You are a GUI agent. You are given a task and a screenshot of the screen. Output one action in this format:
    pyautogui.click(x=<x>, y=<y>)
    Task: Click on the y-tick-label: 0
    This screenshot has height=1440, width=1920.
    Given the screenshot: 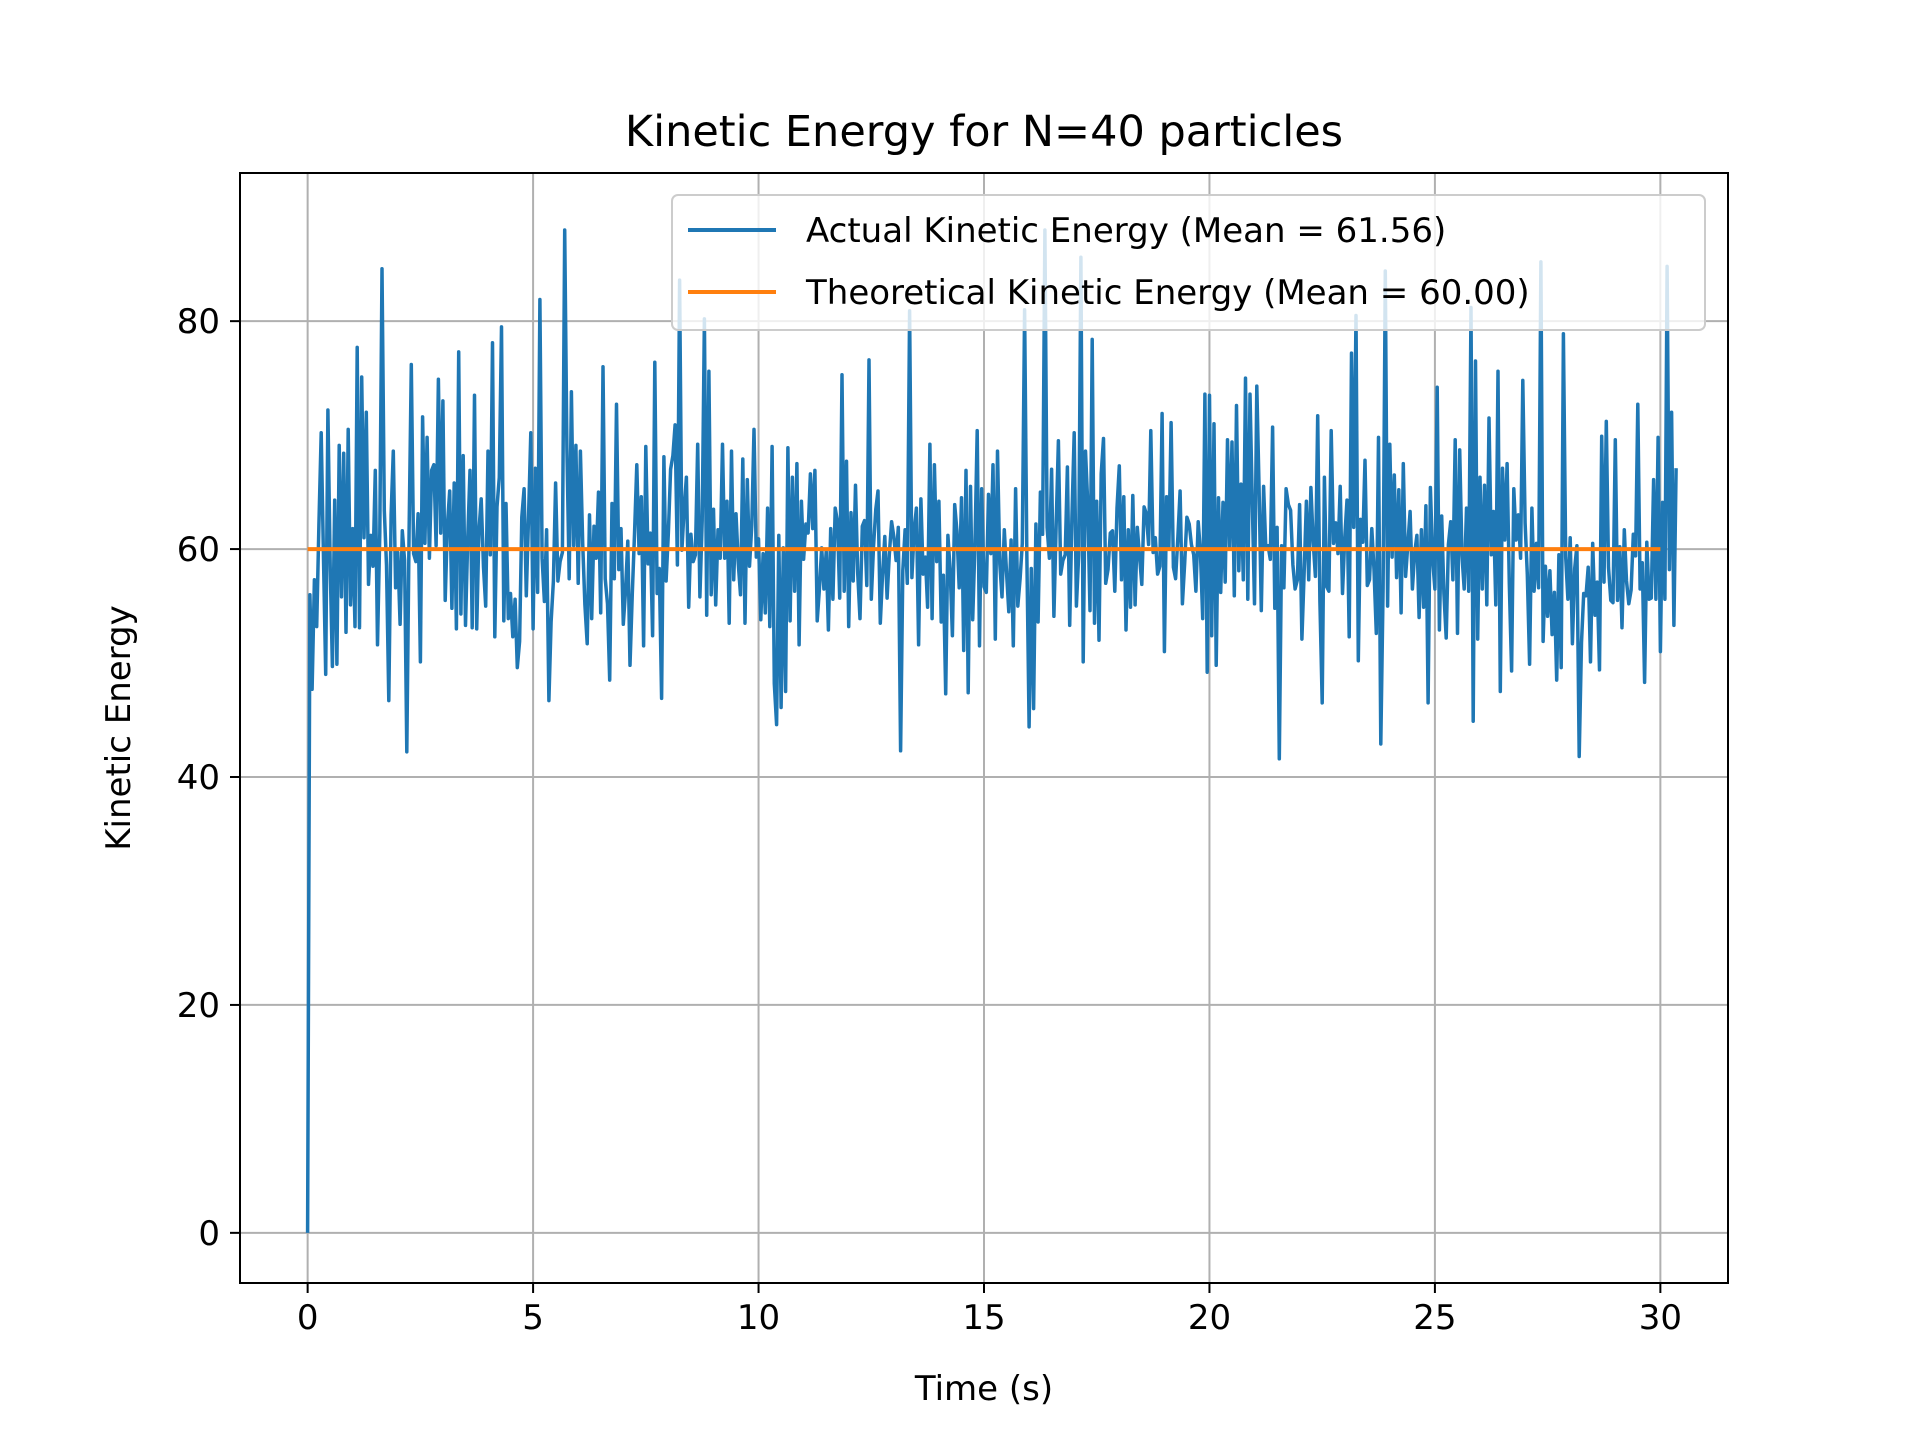 What is the action you would take?
    pyautogui.click(x=209, y=1234)
    